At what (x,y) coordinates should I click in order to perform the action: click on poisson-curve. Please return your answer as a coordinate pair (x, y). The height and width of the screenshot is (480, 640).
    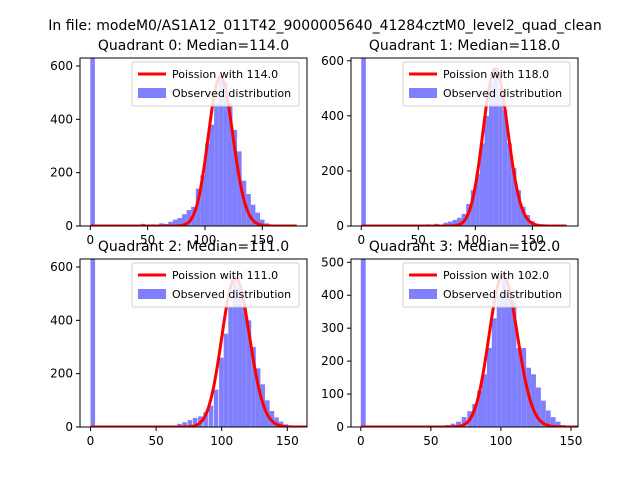
    Looking at the image, I should click on (193, 150).